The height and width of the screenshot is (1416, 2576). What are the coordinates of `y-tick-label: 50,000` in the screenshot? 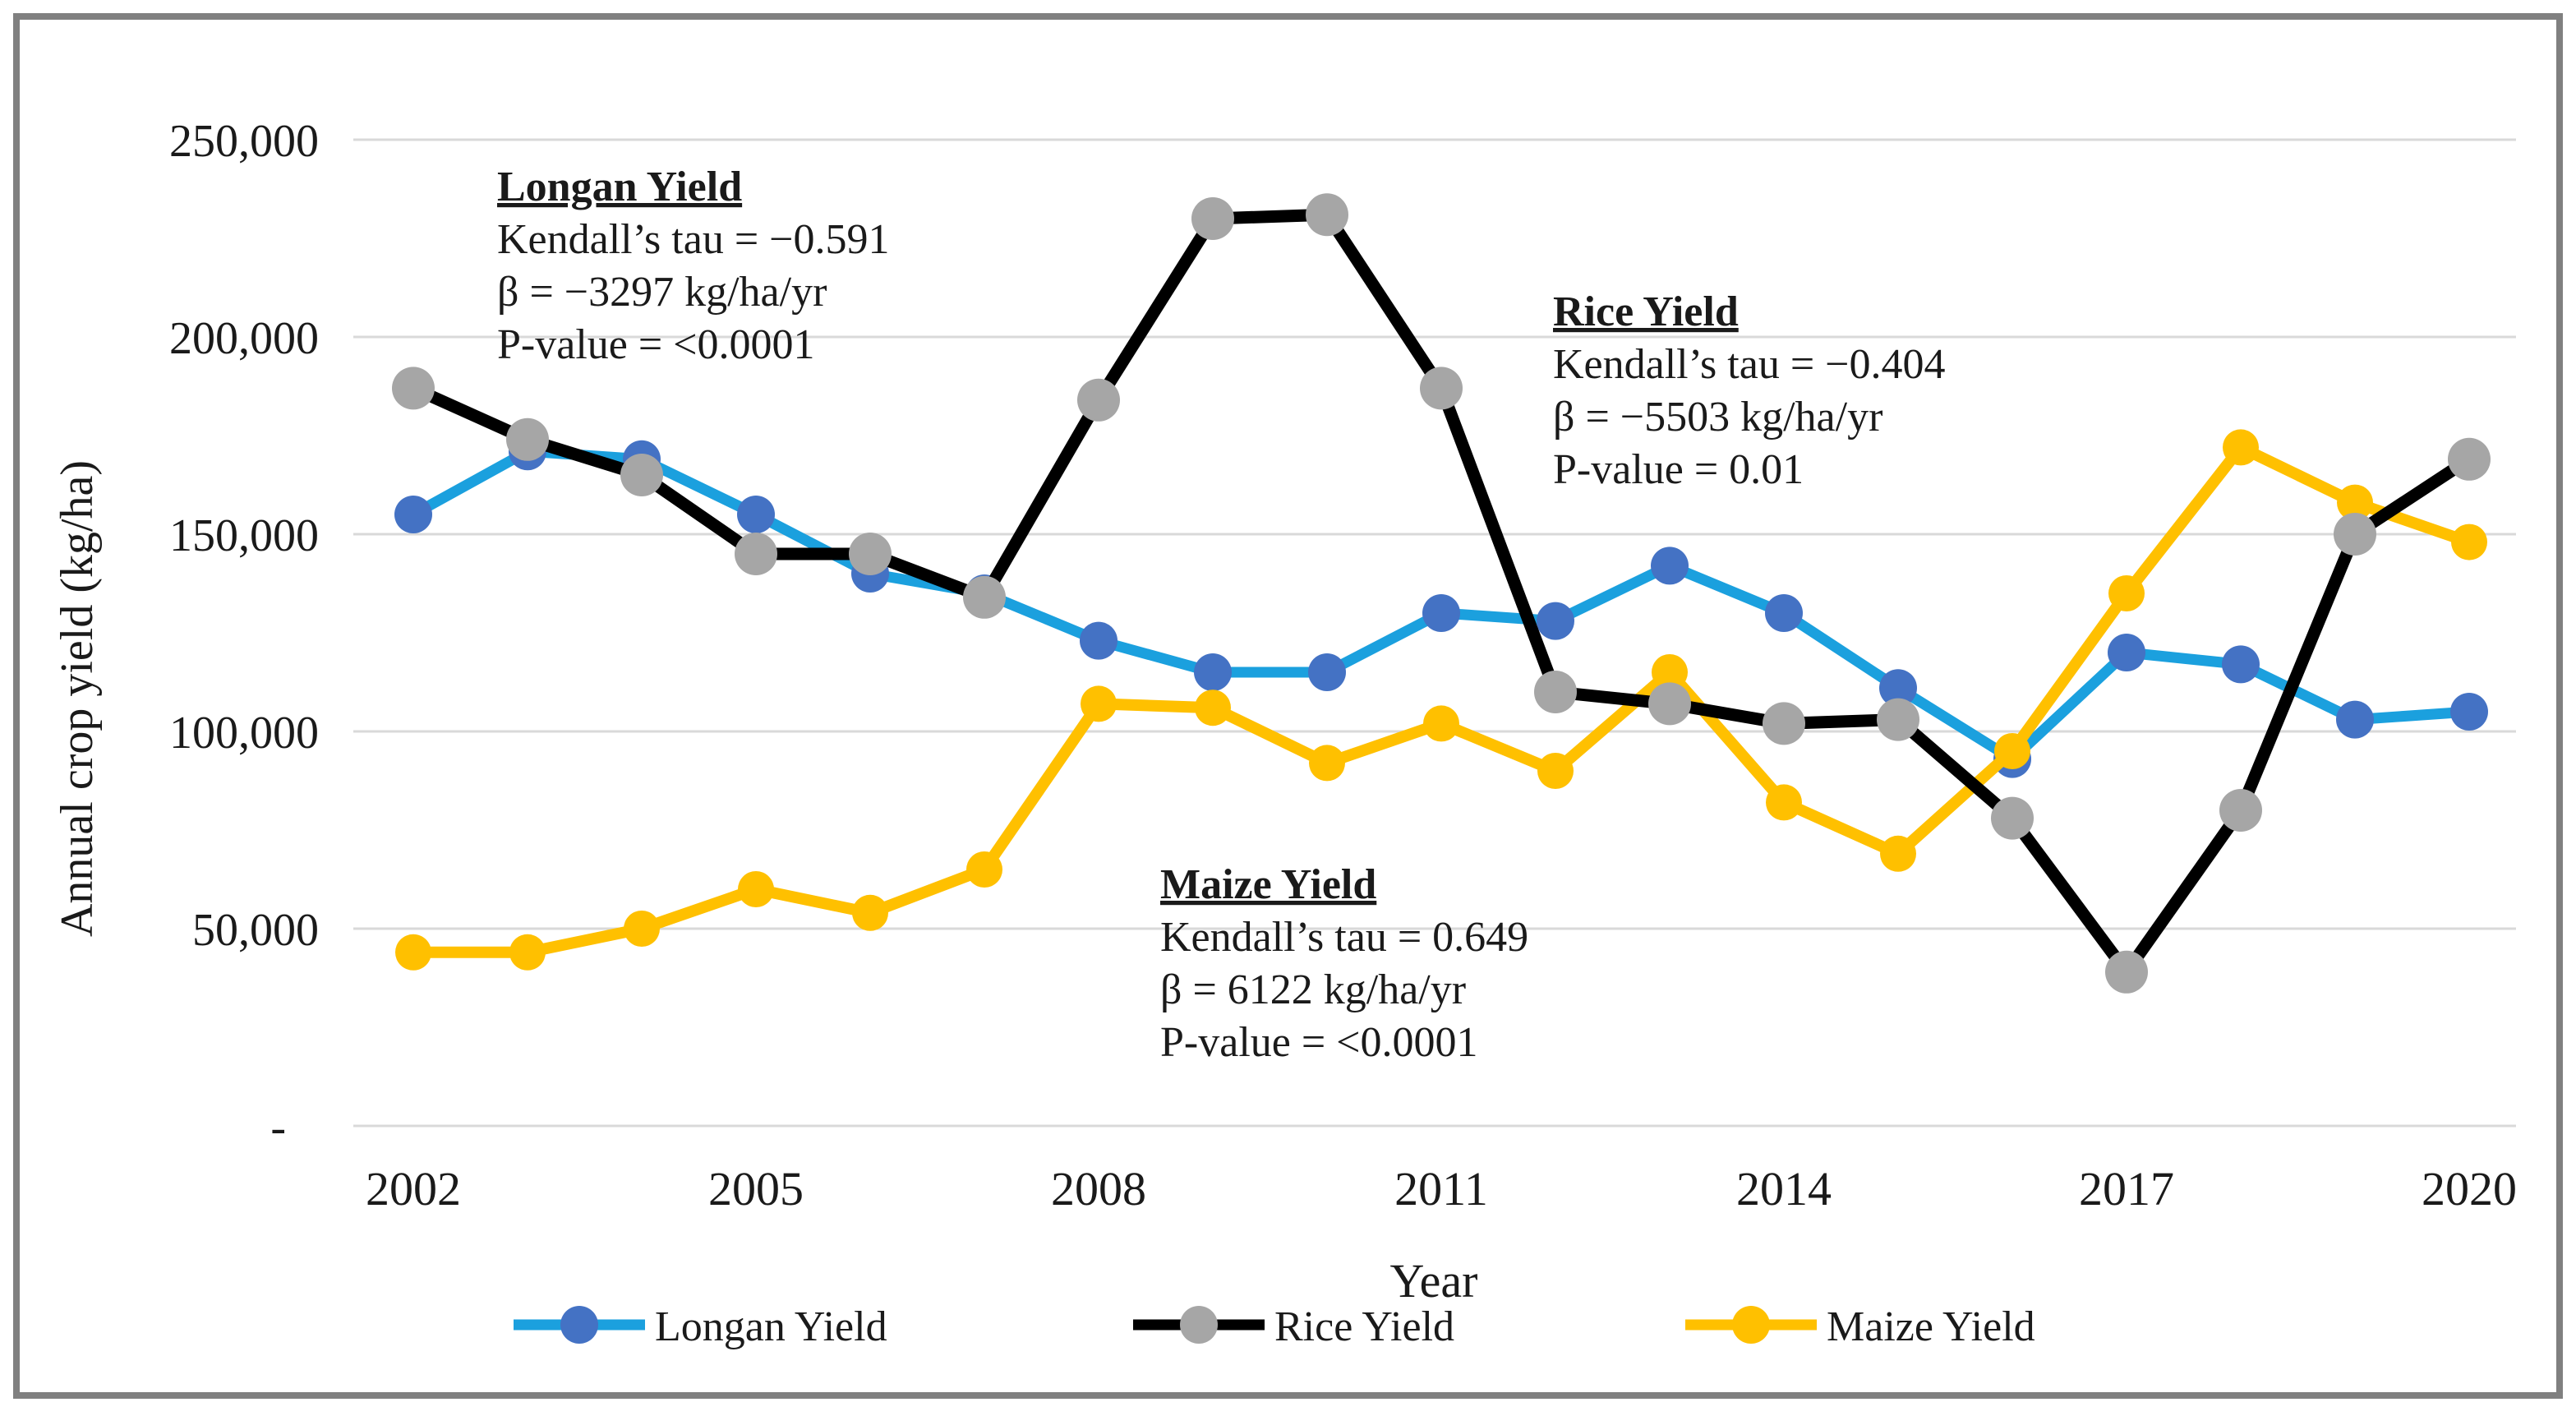 It's located at (255, 930).